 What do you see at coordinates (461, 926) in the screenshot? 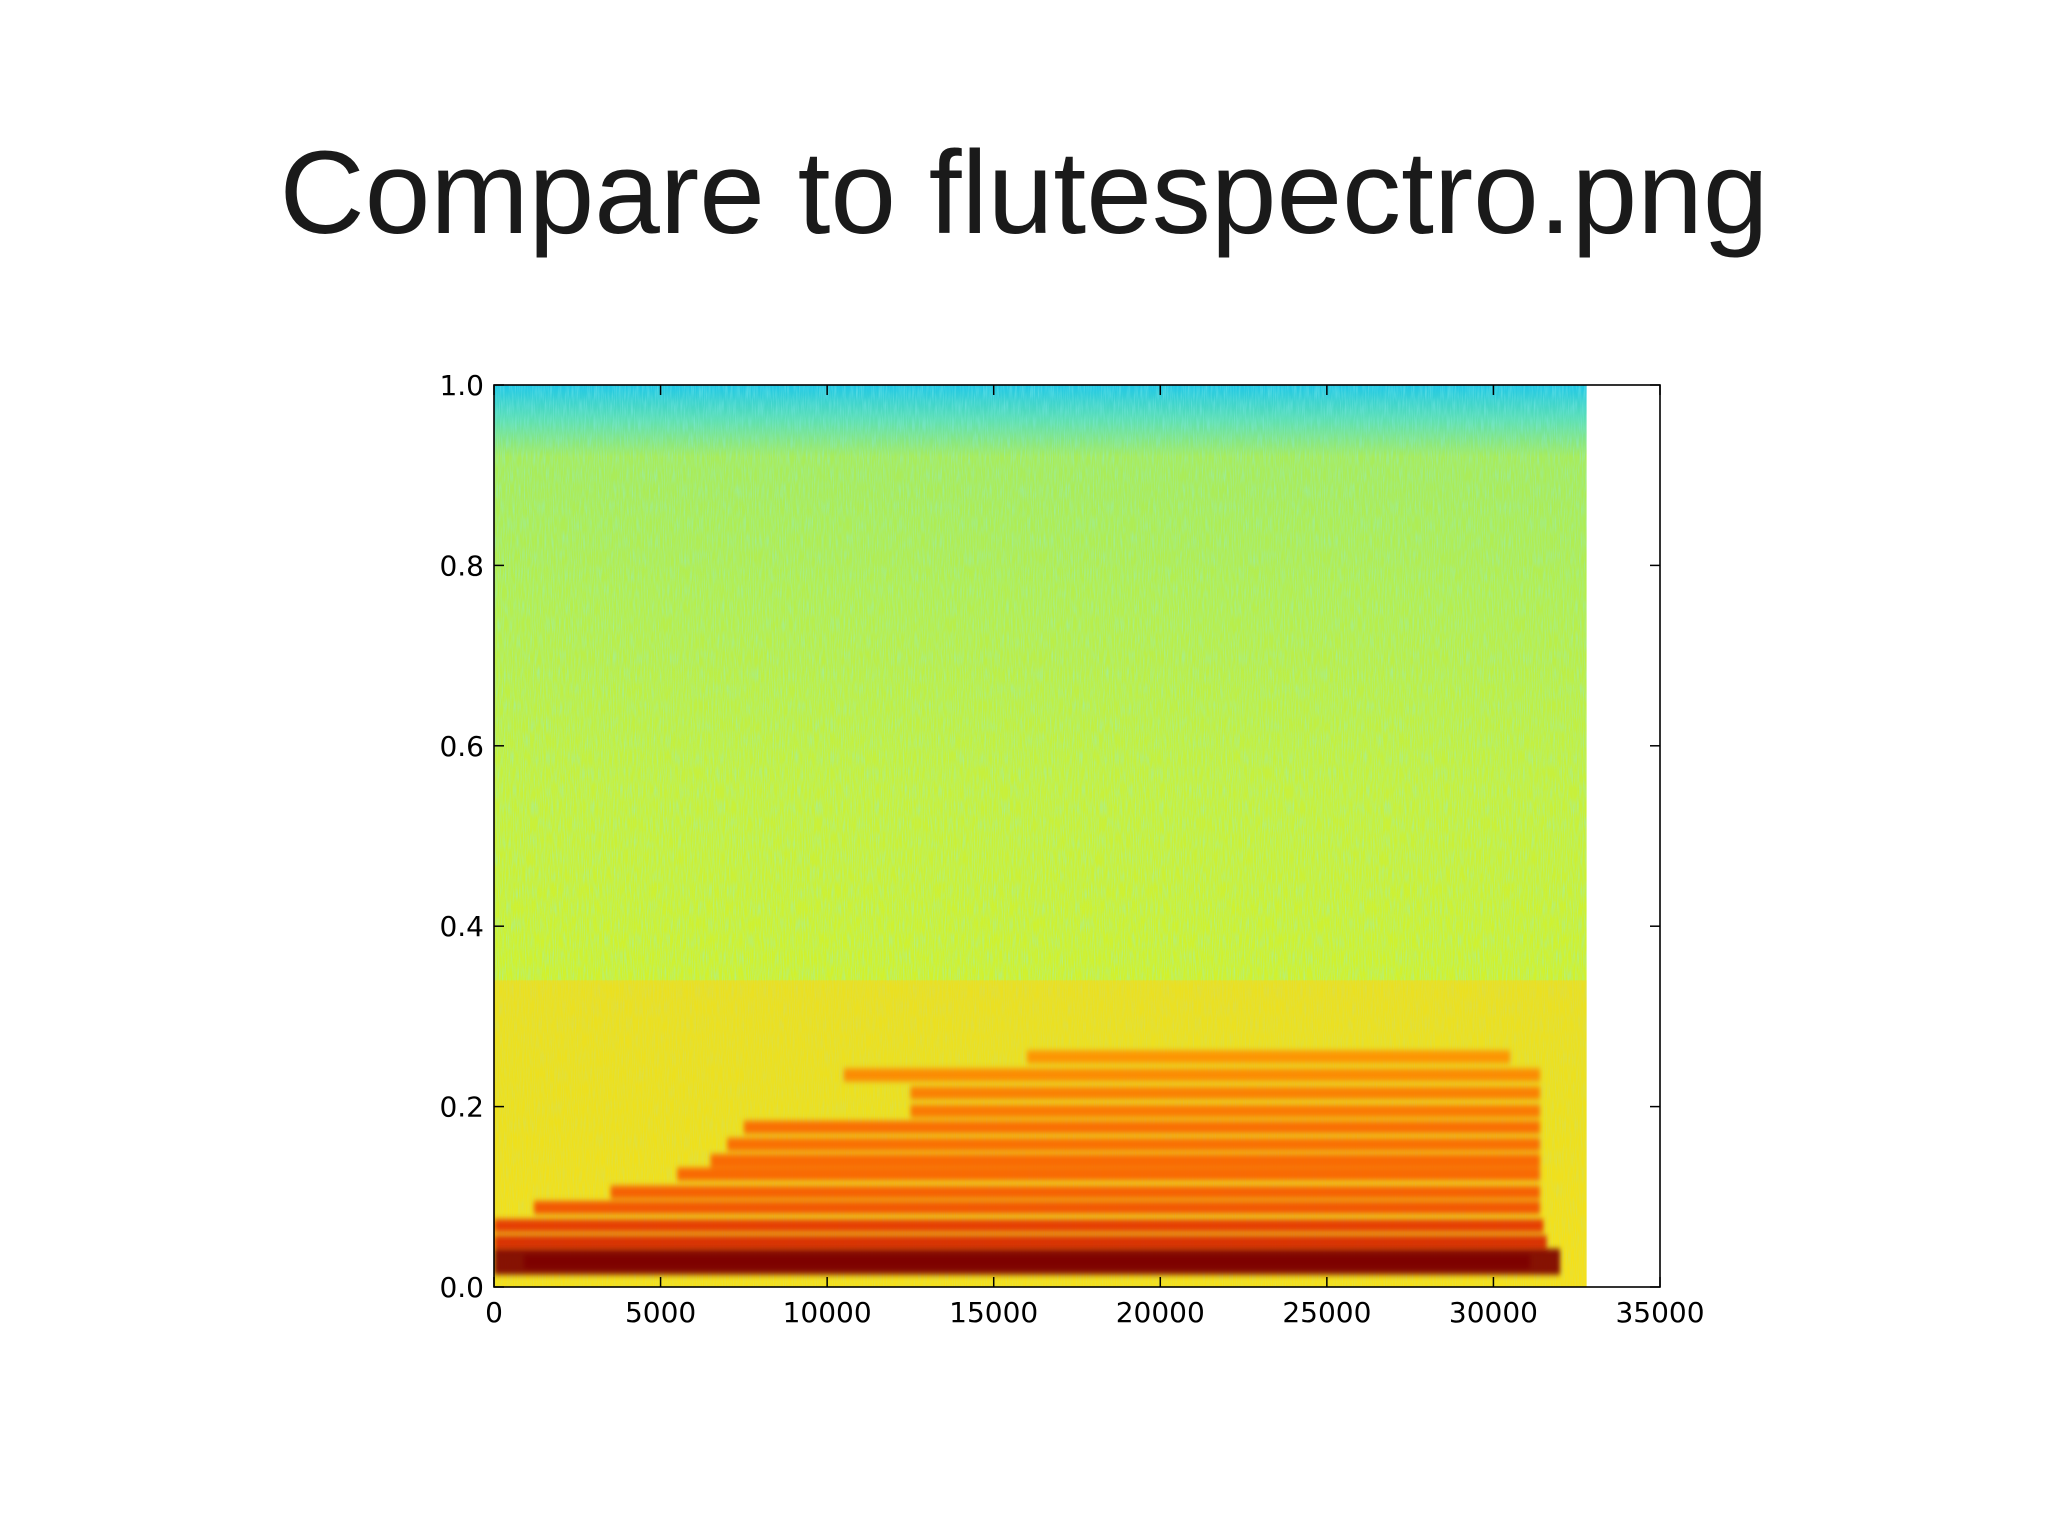
I see `y-tick-label: 0.4` at bounding box center [461, 926].